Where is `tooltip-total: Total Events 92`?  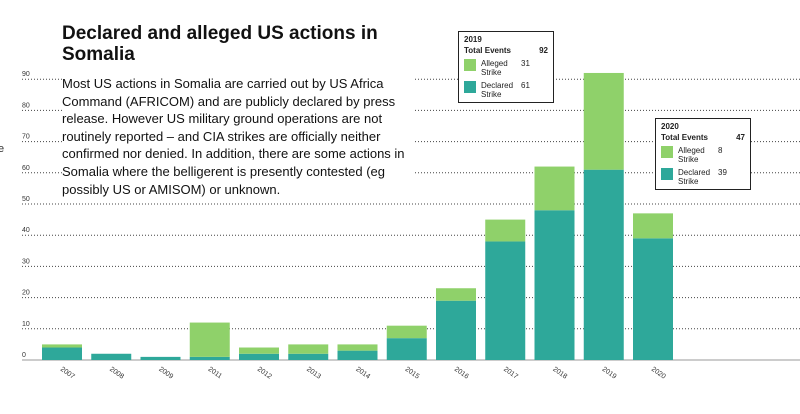
tooltip-total: Total Events 92 is located at coordinates (506, 50).